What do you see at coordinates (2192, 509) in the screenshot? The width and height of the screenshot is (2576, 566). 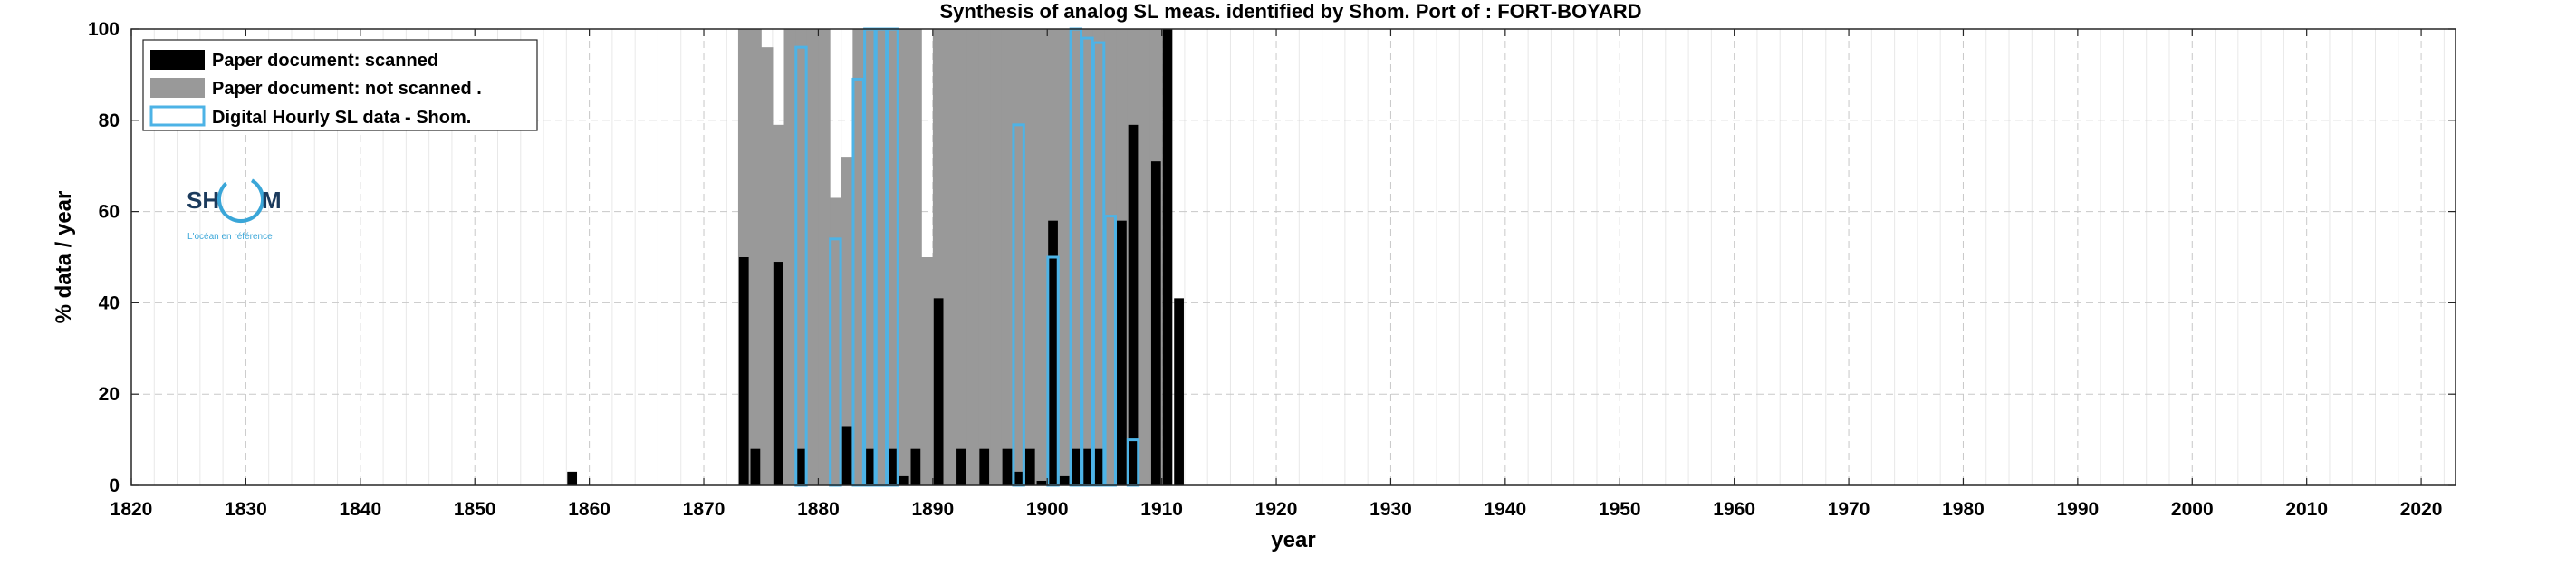 I see `x-tick-label: 2000` at bounding box center [2192, 509].